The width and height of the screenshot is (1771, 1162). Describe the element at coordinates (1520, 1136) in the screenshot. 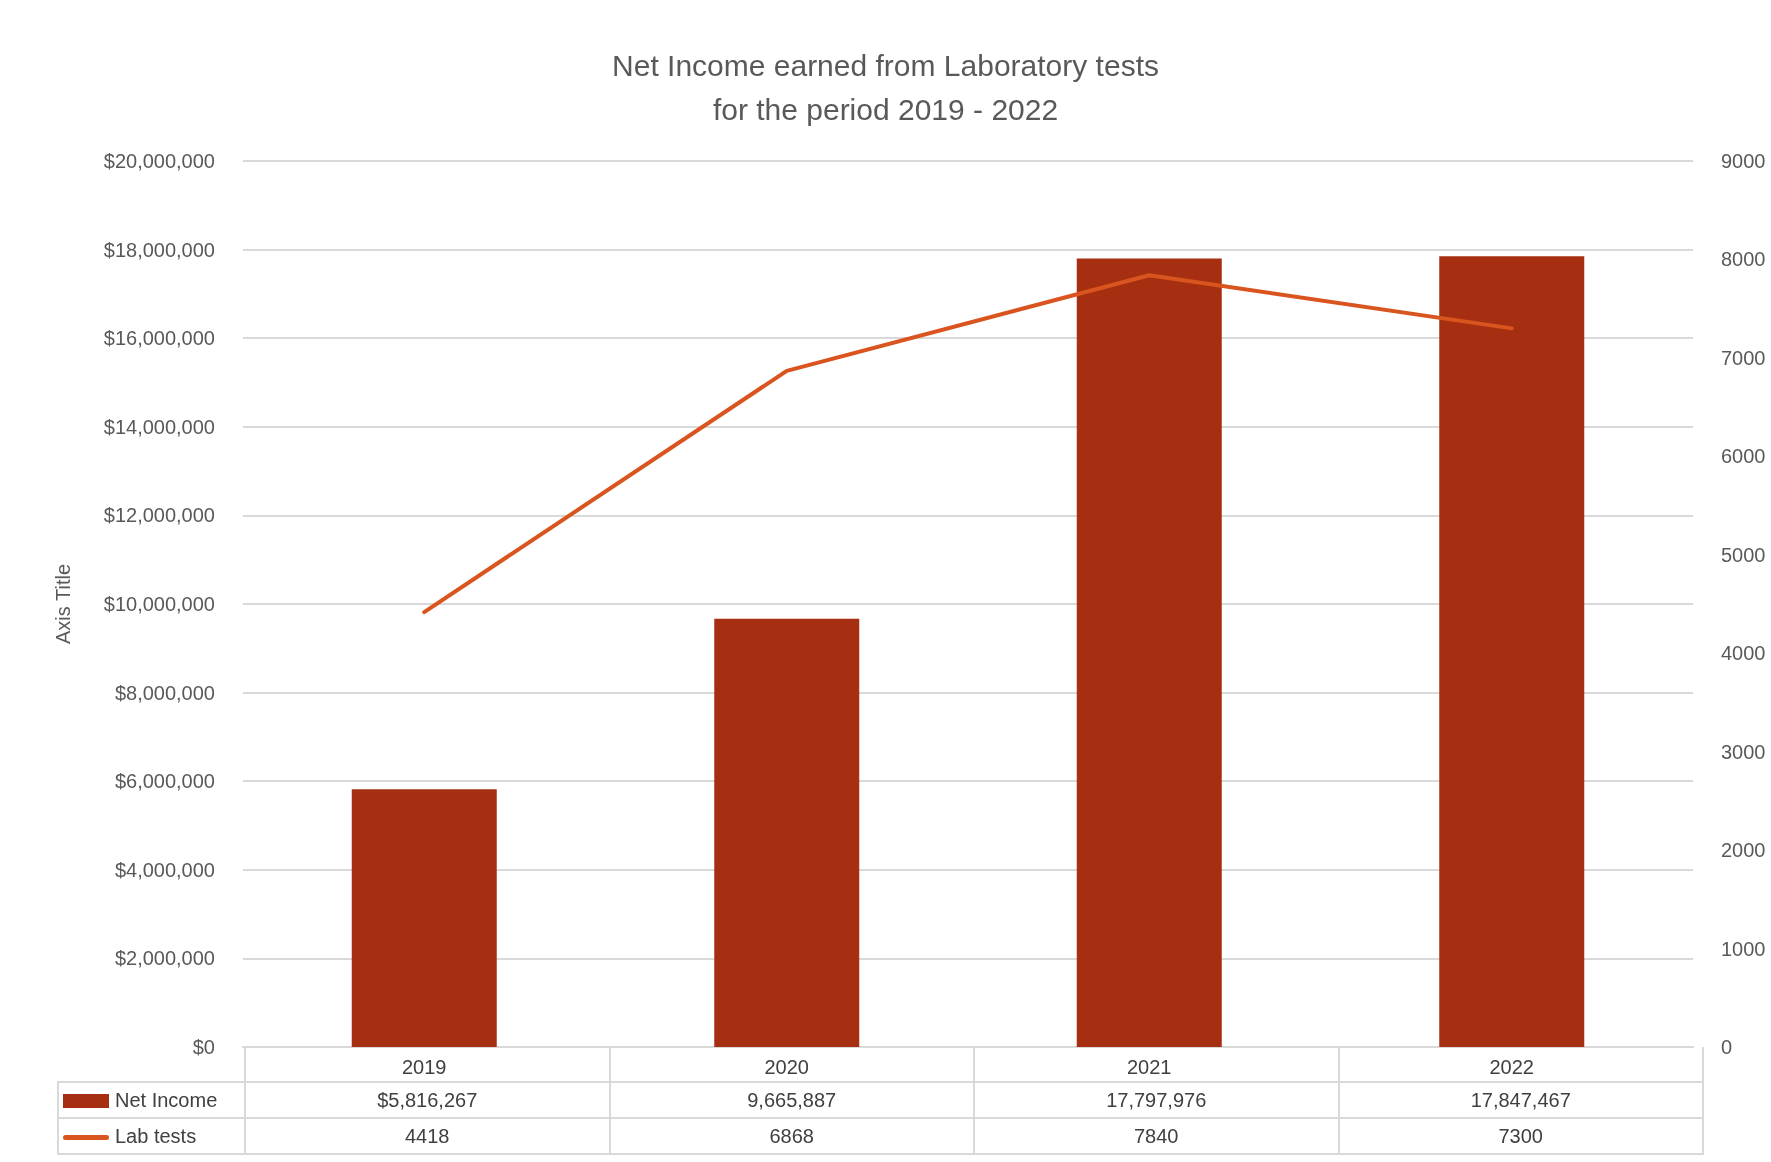

I see `data-label: 7300` at that location.